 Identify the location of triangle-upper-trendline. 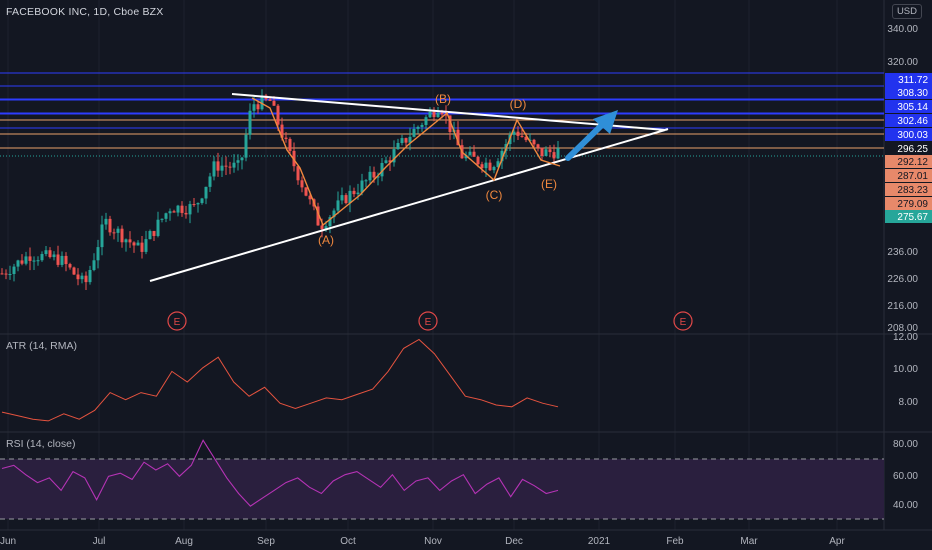
(448, 112).